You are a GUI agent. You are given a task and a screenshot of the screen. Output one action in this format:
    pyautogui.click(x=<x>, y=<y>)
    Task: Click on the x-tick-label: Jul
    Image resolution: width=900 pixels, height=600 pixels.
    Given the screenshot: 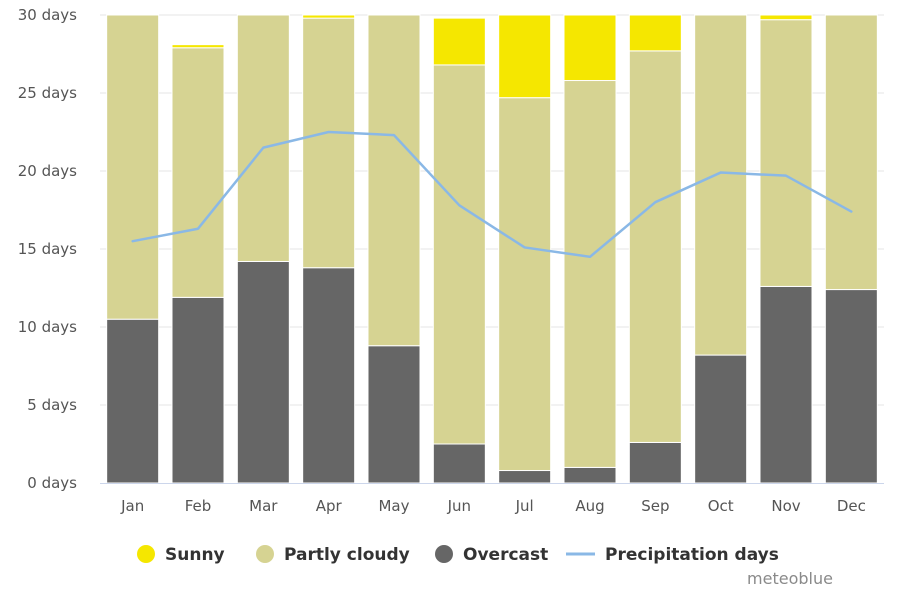 What is the action you would take?
    pyautogui.click(x=524, y=506)
    